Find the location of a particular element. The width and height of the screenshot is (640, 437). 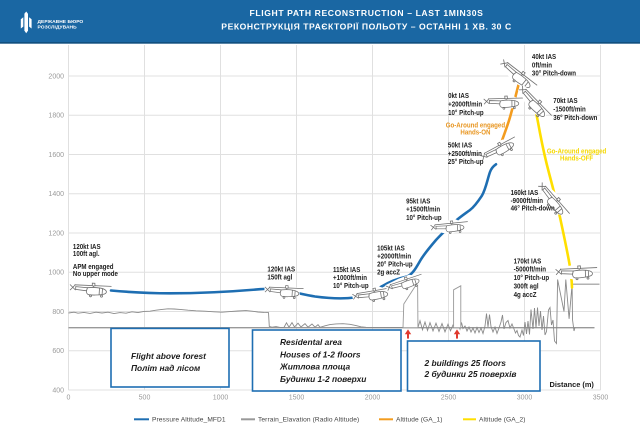

svg-text: +1500ft/min is located at coordinates (423, 209).